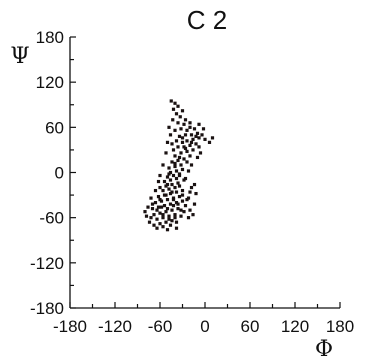 The height and width of the screenshot is (360, 365). Describe the element at coordinates (340, 326) in the screenshot. I see `x-tick-label: 180` at that location.